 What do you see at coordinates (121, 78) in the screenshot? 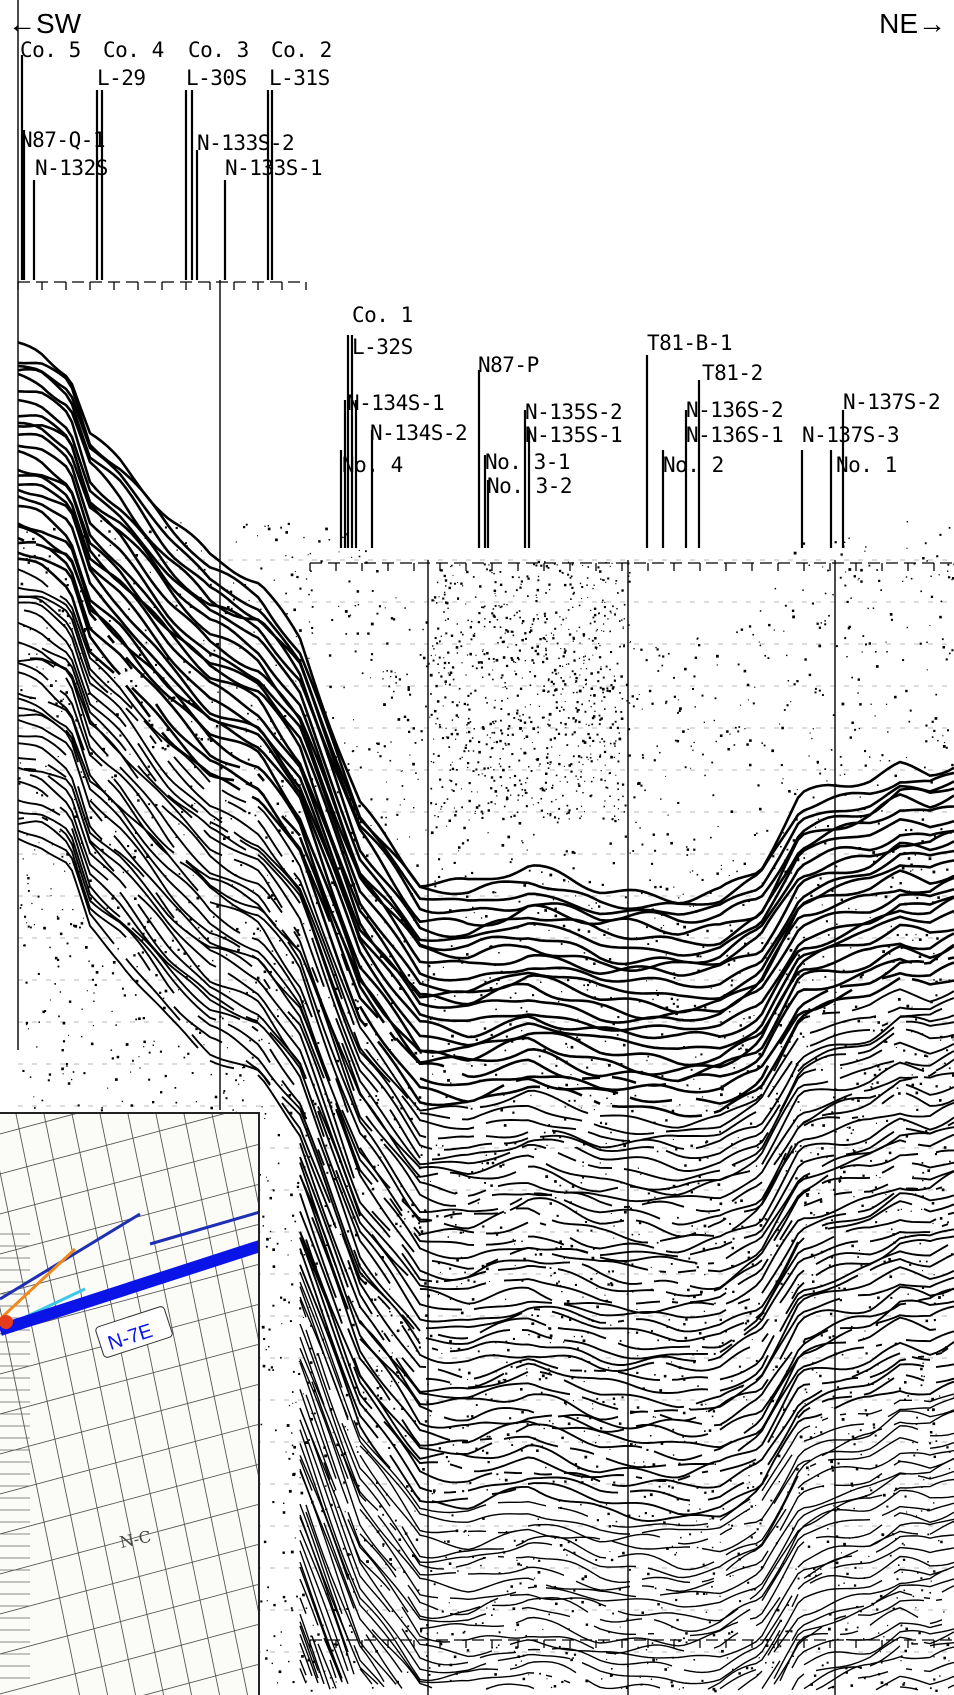
I see `well-label-l29: L-29` at bounding box center [121, 78].